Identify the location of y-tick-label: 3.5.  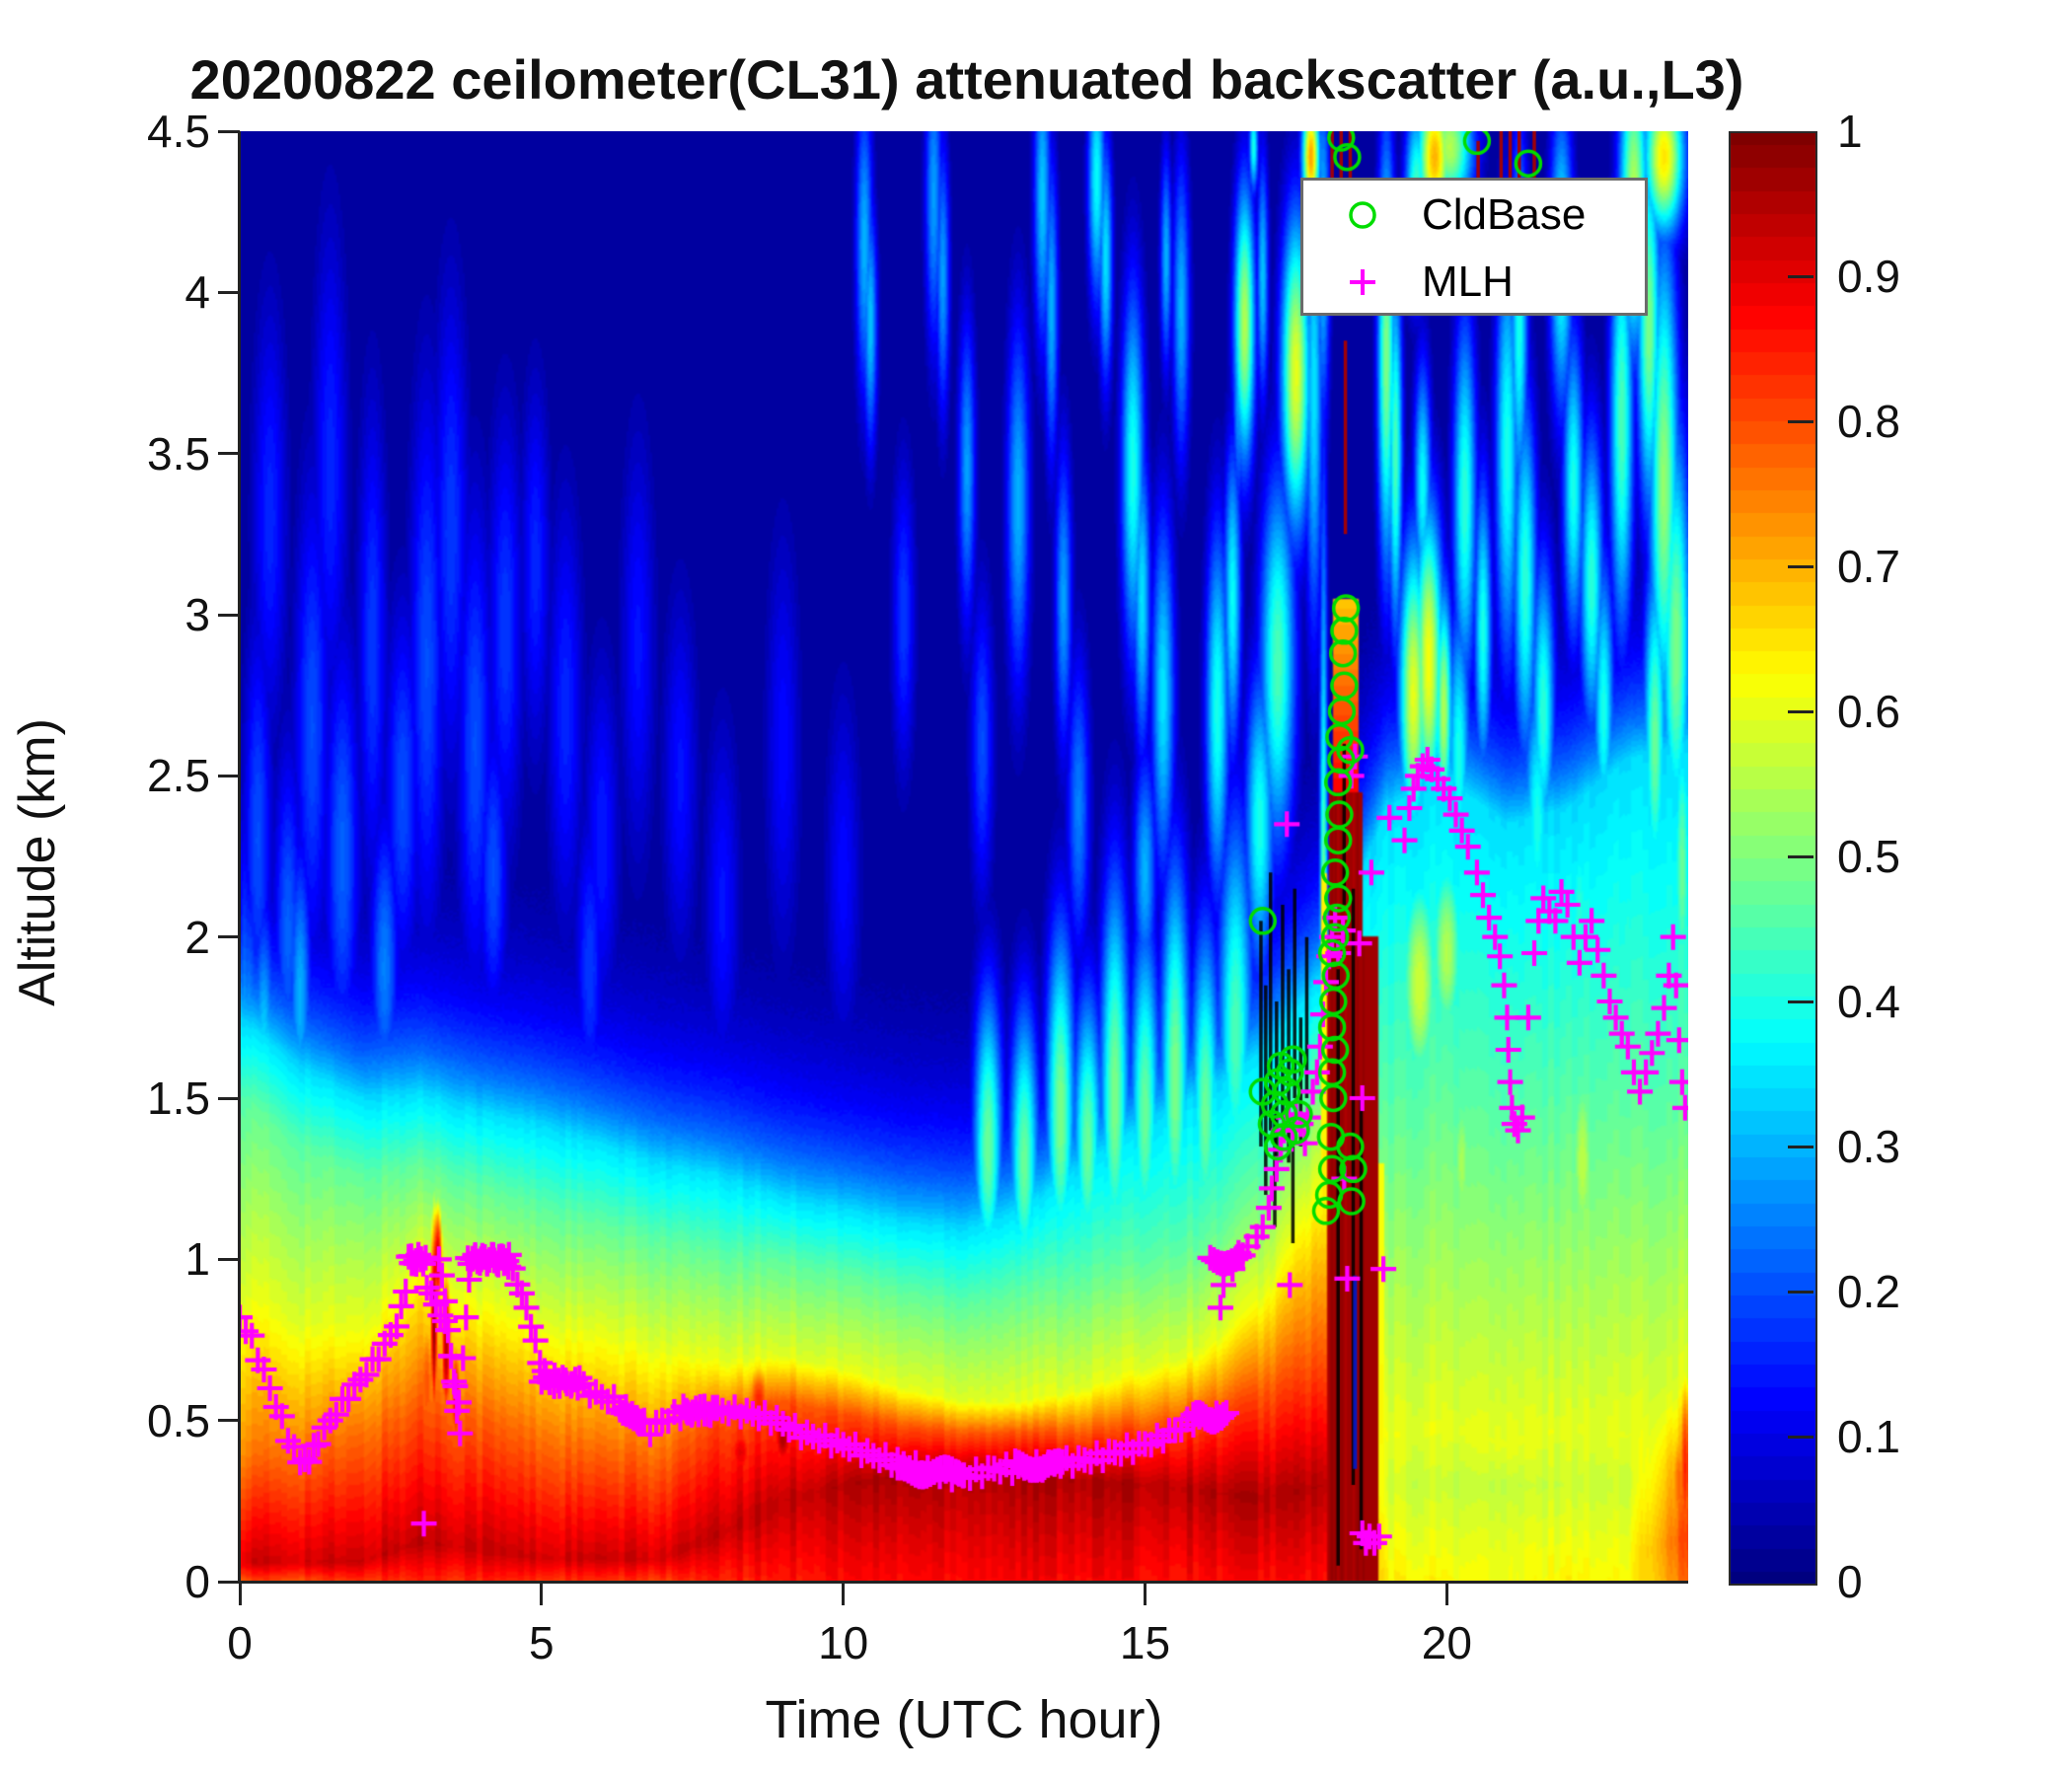
(179, 454).